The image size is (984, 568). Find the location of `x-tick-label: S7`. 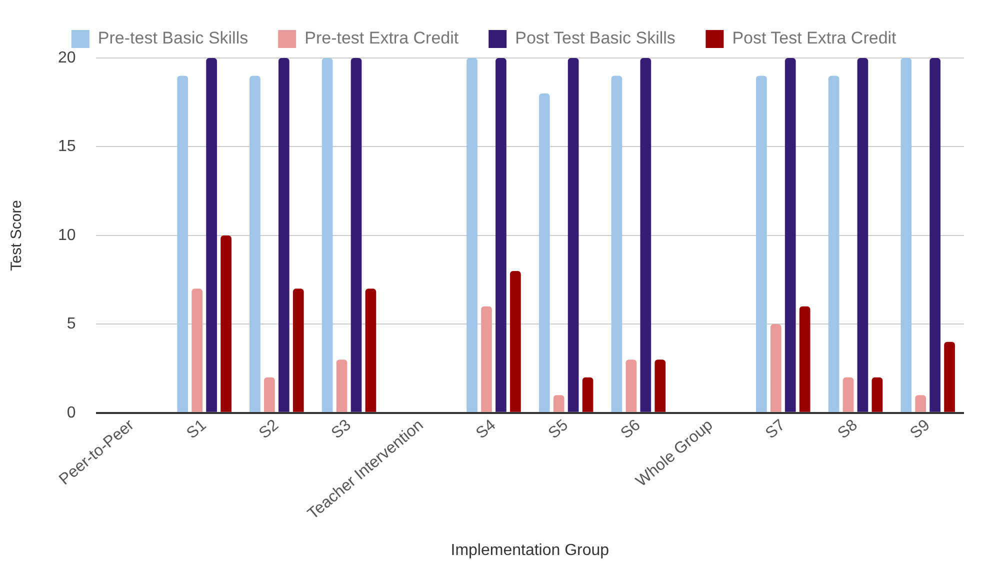

x-tick-label: S7 is located at coordinates (775, 429).